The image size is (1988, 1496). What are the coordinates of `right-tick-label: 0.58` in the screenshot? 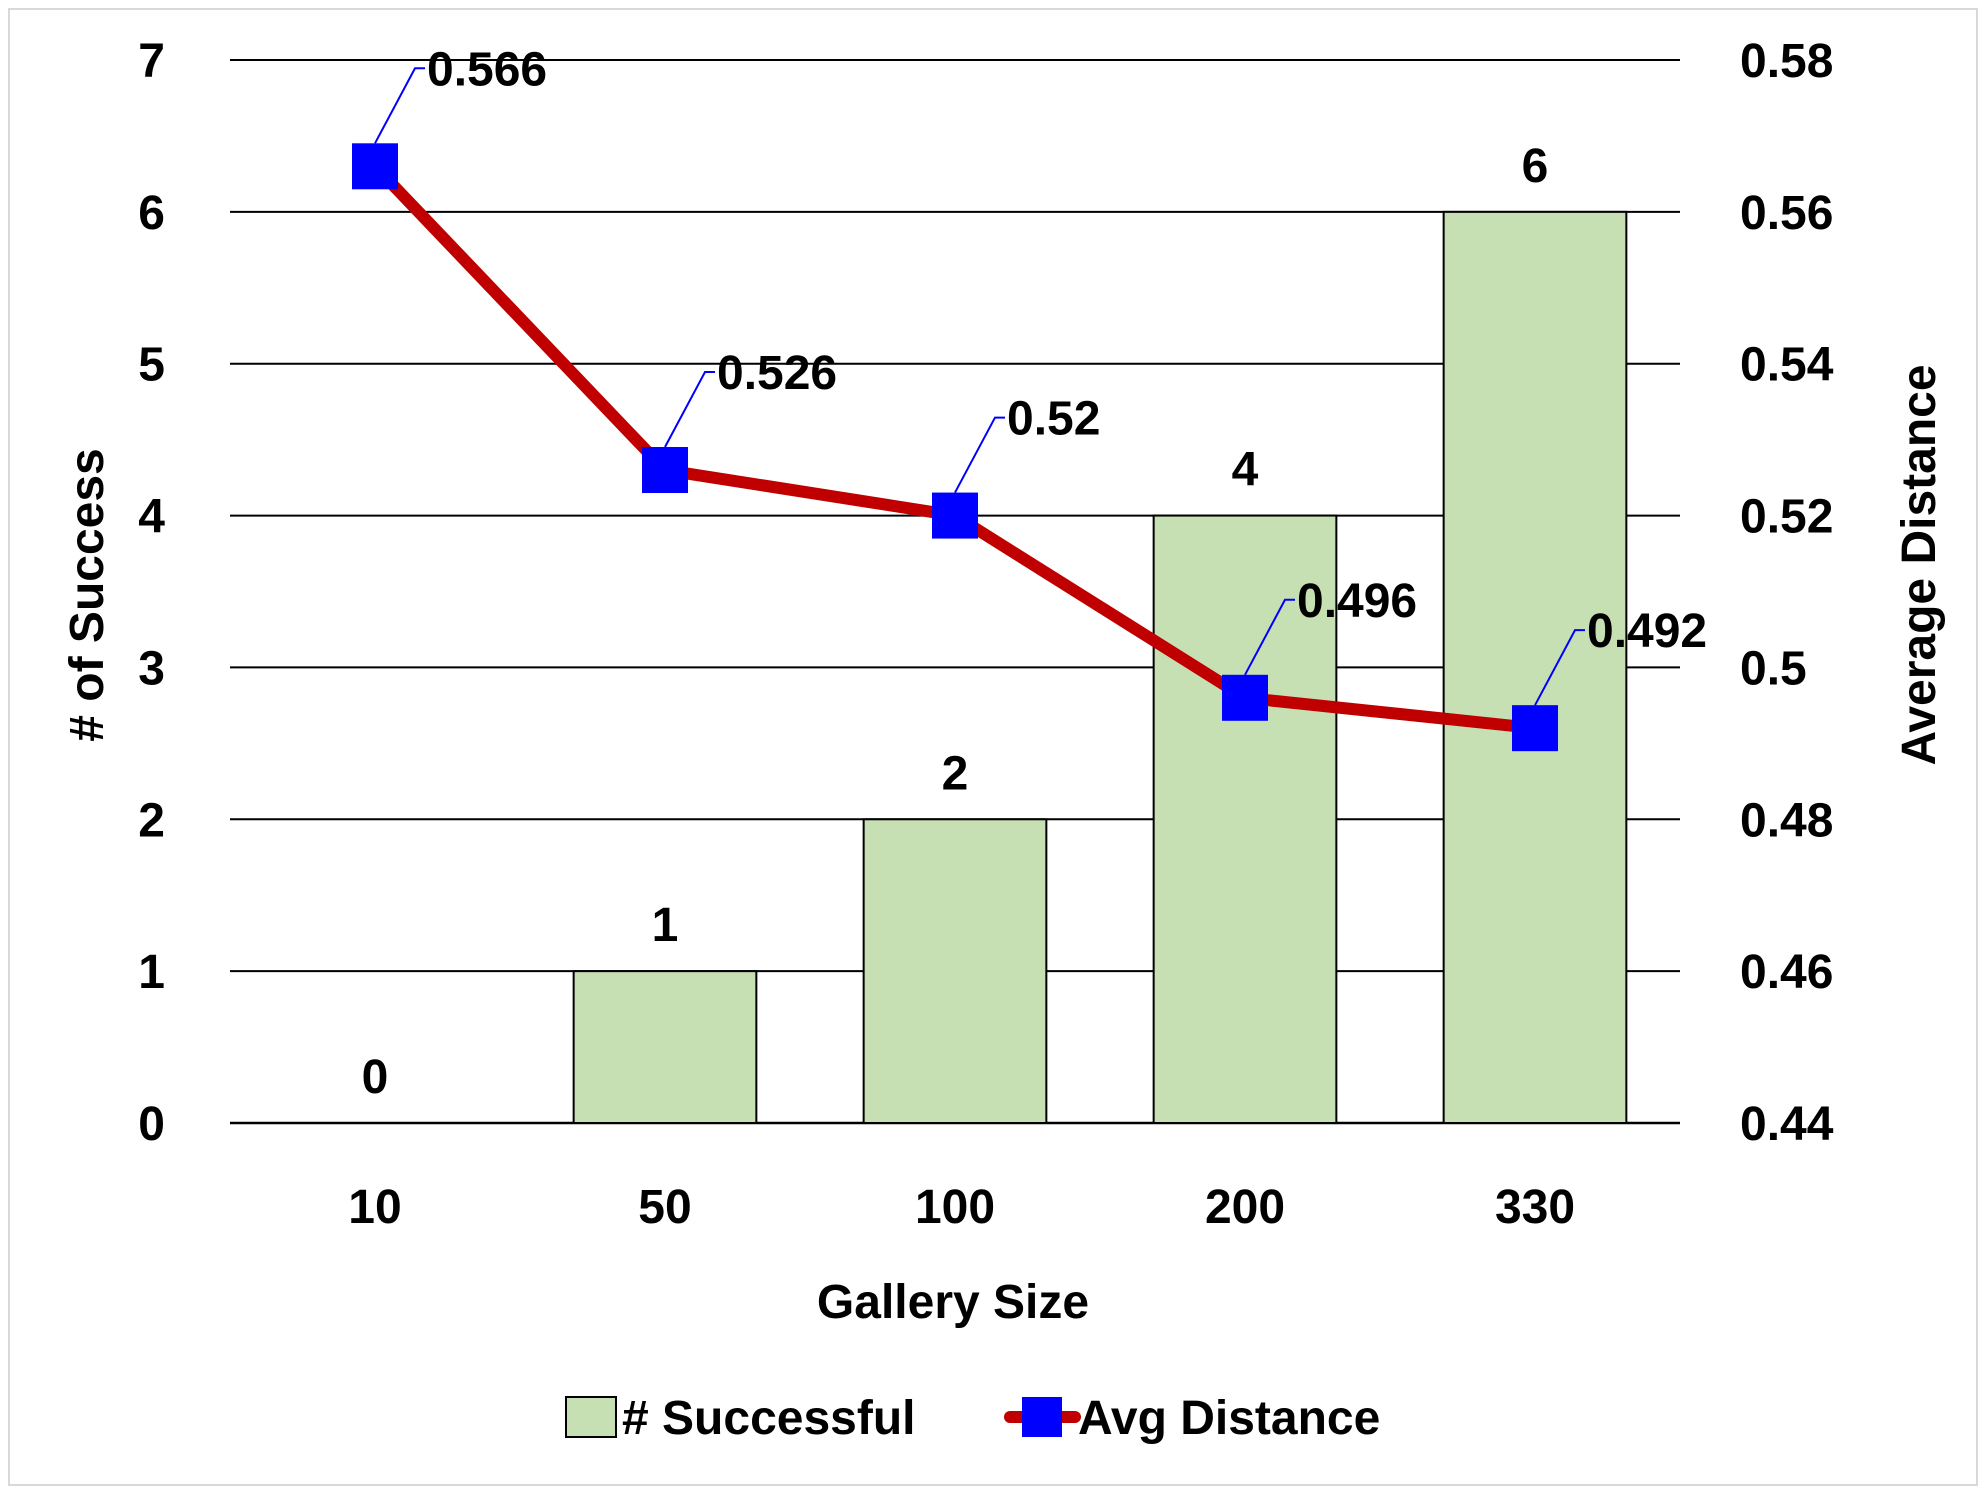 It's located at (1786, 61).